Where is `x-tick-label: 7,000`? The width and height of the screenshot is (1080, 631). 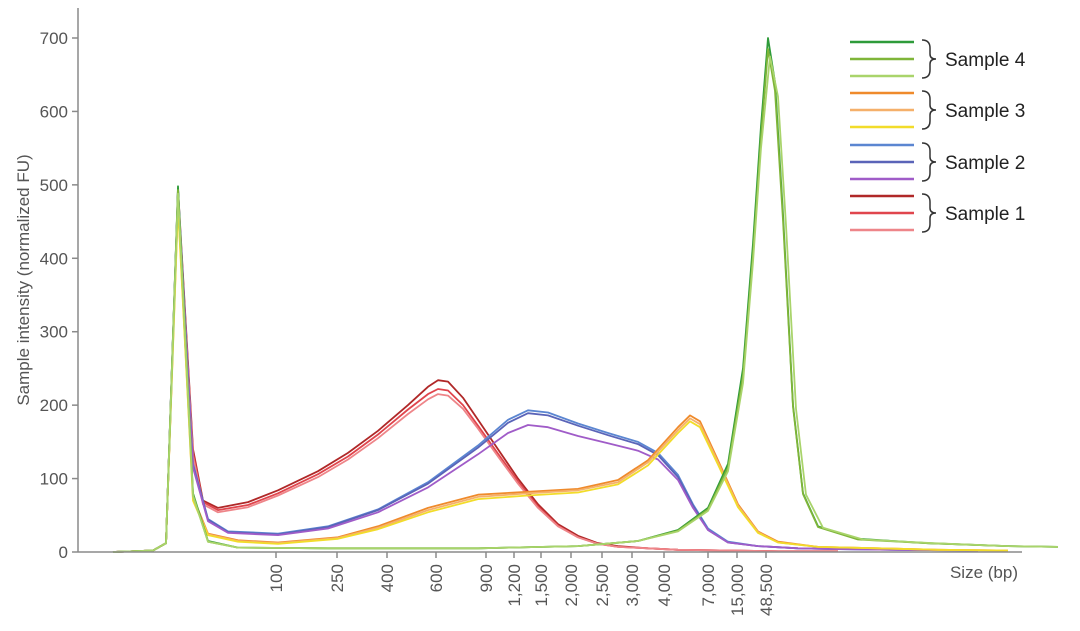 x-tick-label: 7,000 is located at coordinates (708, 585).